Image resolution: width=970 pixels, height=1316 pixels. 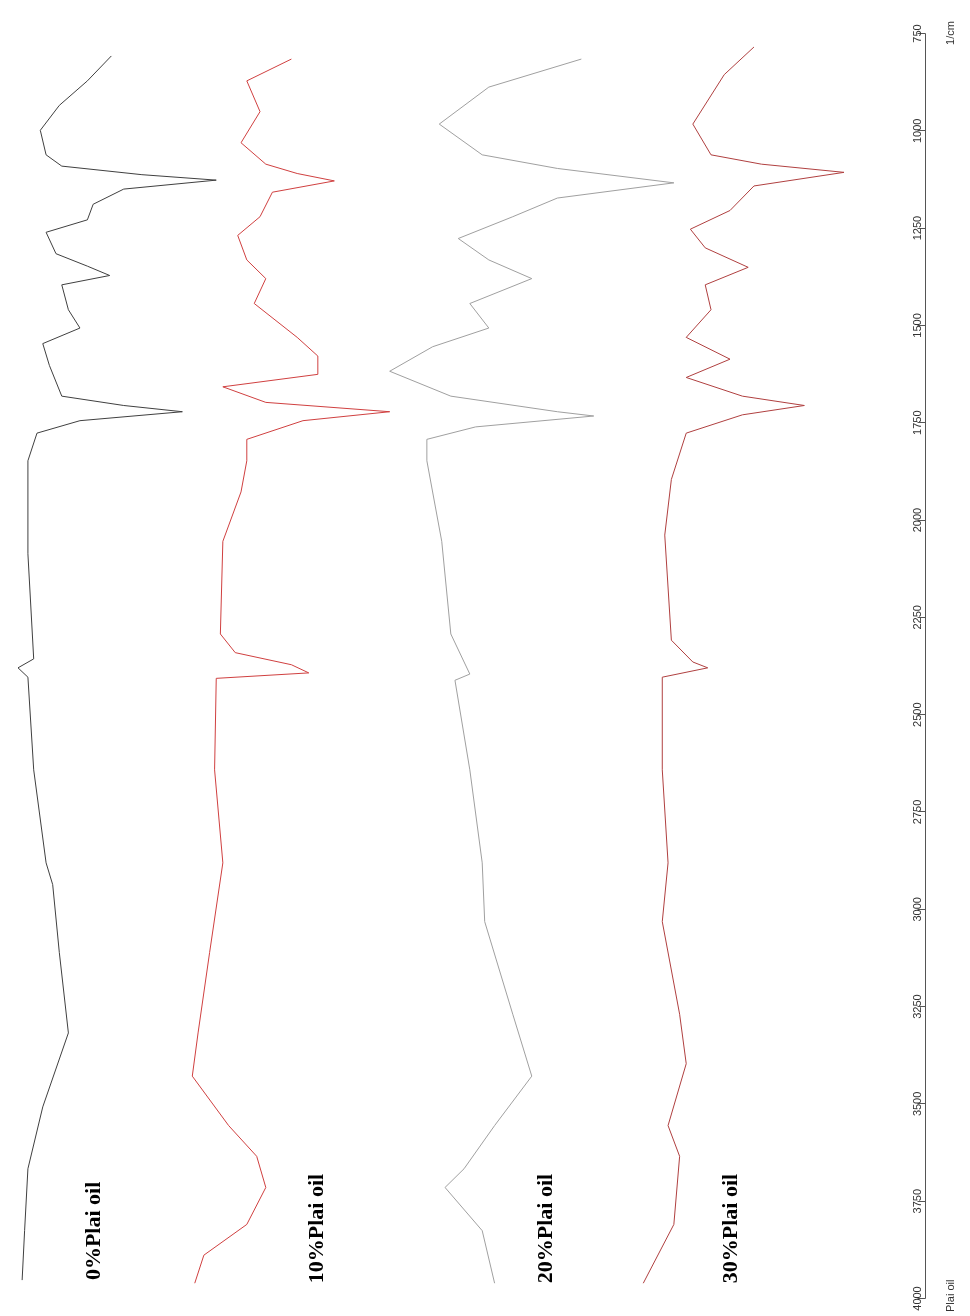 I want to click on y-axis-title: 1/cm, so click(x=950, y=33).